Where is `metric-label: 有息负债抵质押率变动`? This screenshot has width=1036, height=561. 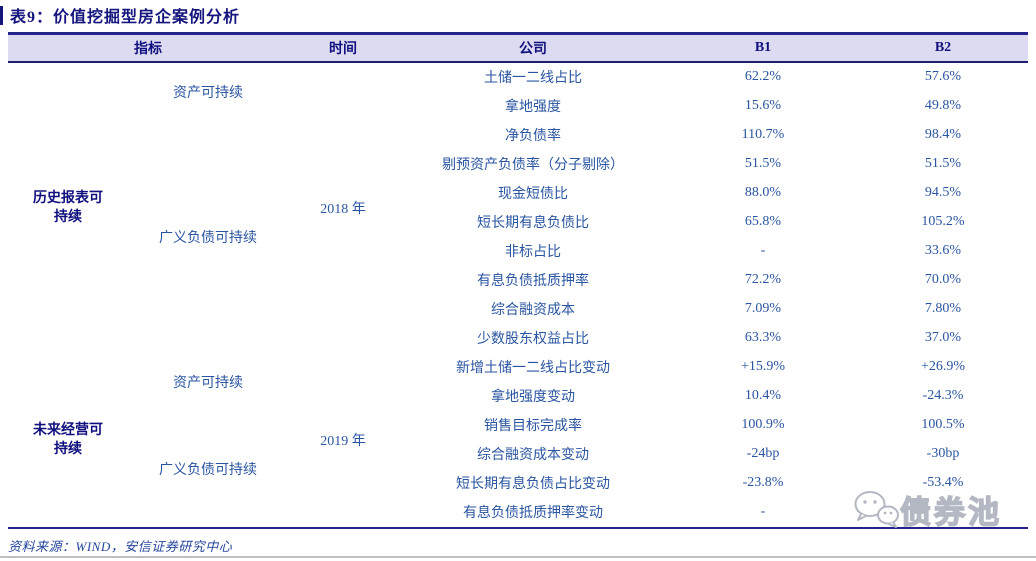
metric-label: 有息负债抵质押率变动 is located at coordinates (533, 513).